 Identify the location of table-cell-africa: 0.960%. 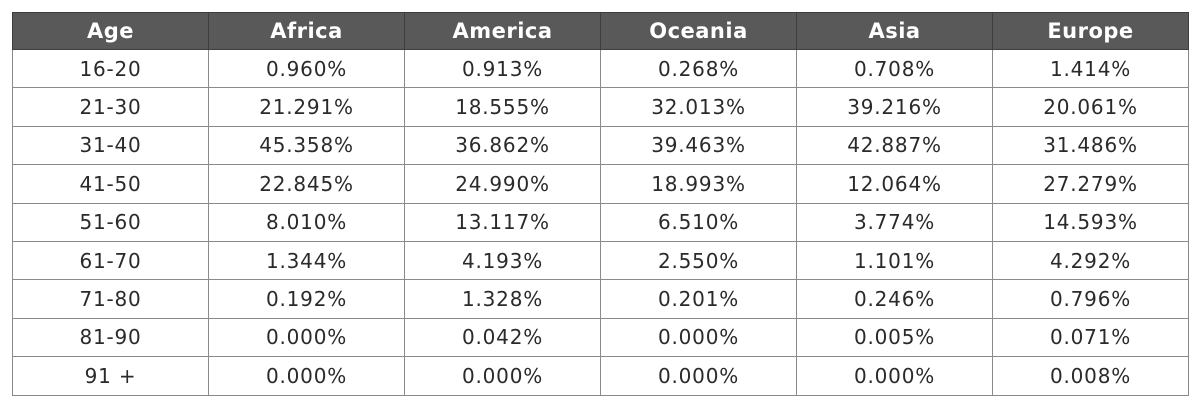
(306, 68).